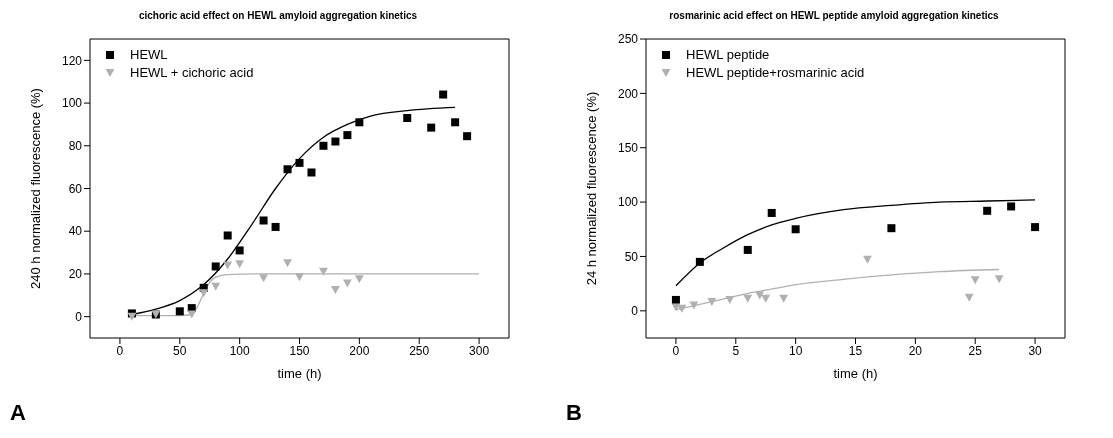 The height and width of the screenshot is (438, 1113). What do you see at coordinates (631, 256) in the screenshot?
I see `y-tick-label: 50` at bounding box center [631, 256].